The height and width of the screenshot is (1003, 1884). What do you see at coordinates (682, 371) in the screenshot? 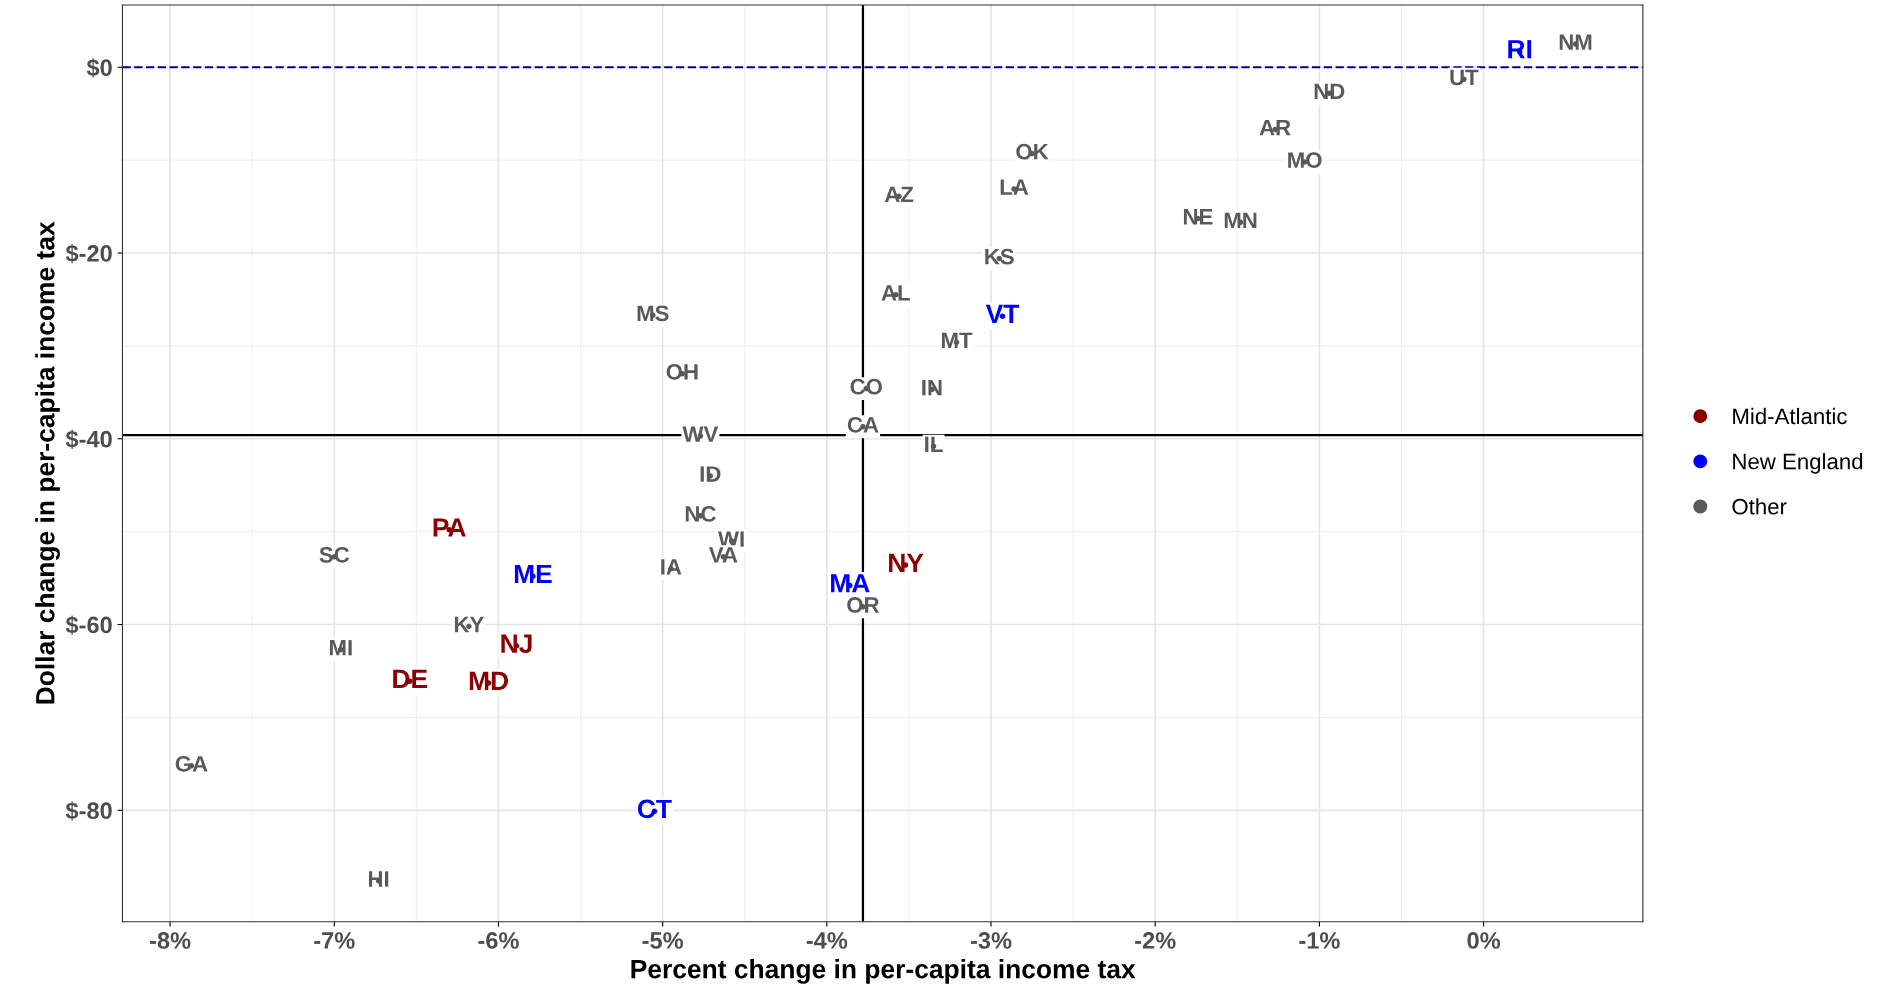
I see `data-label: OH` at bounding box center [682, 371].